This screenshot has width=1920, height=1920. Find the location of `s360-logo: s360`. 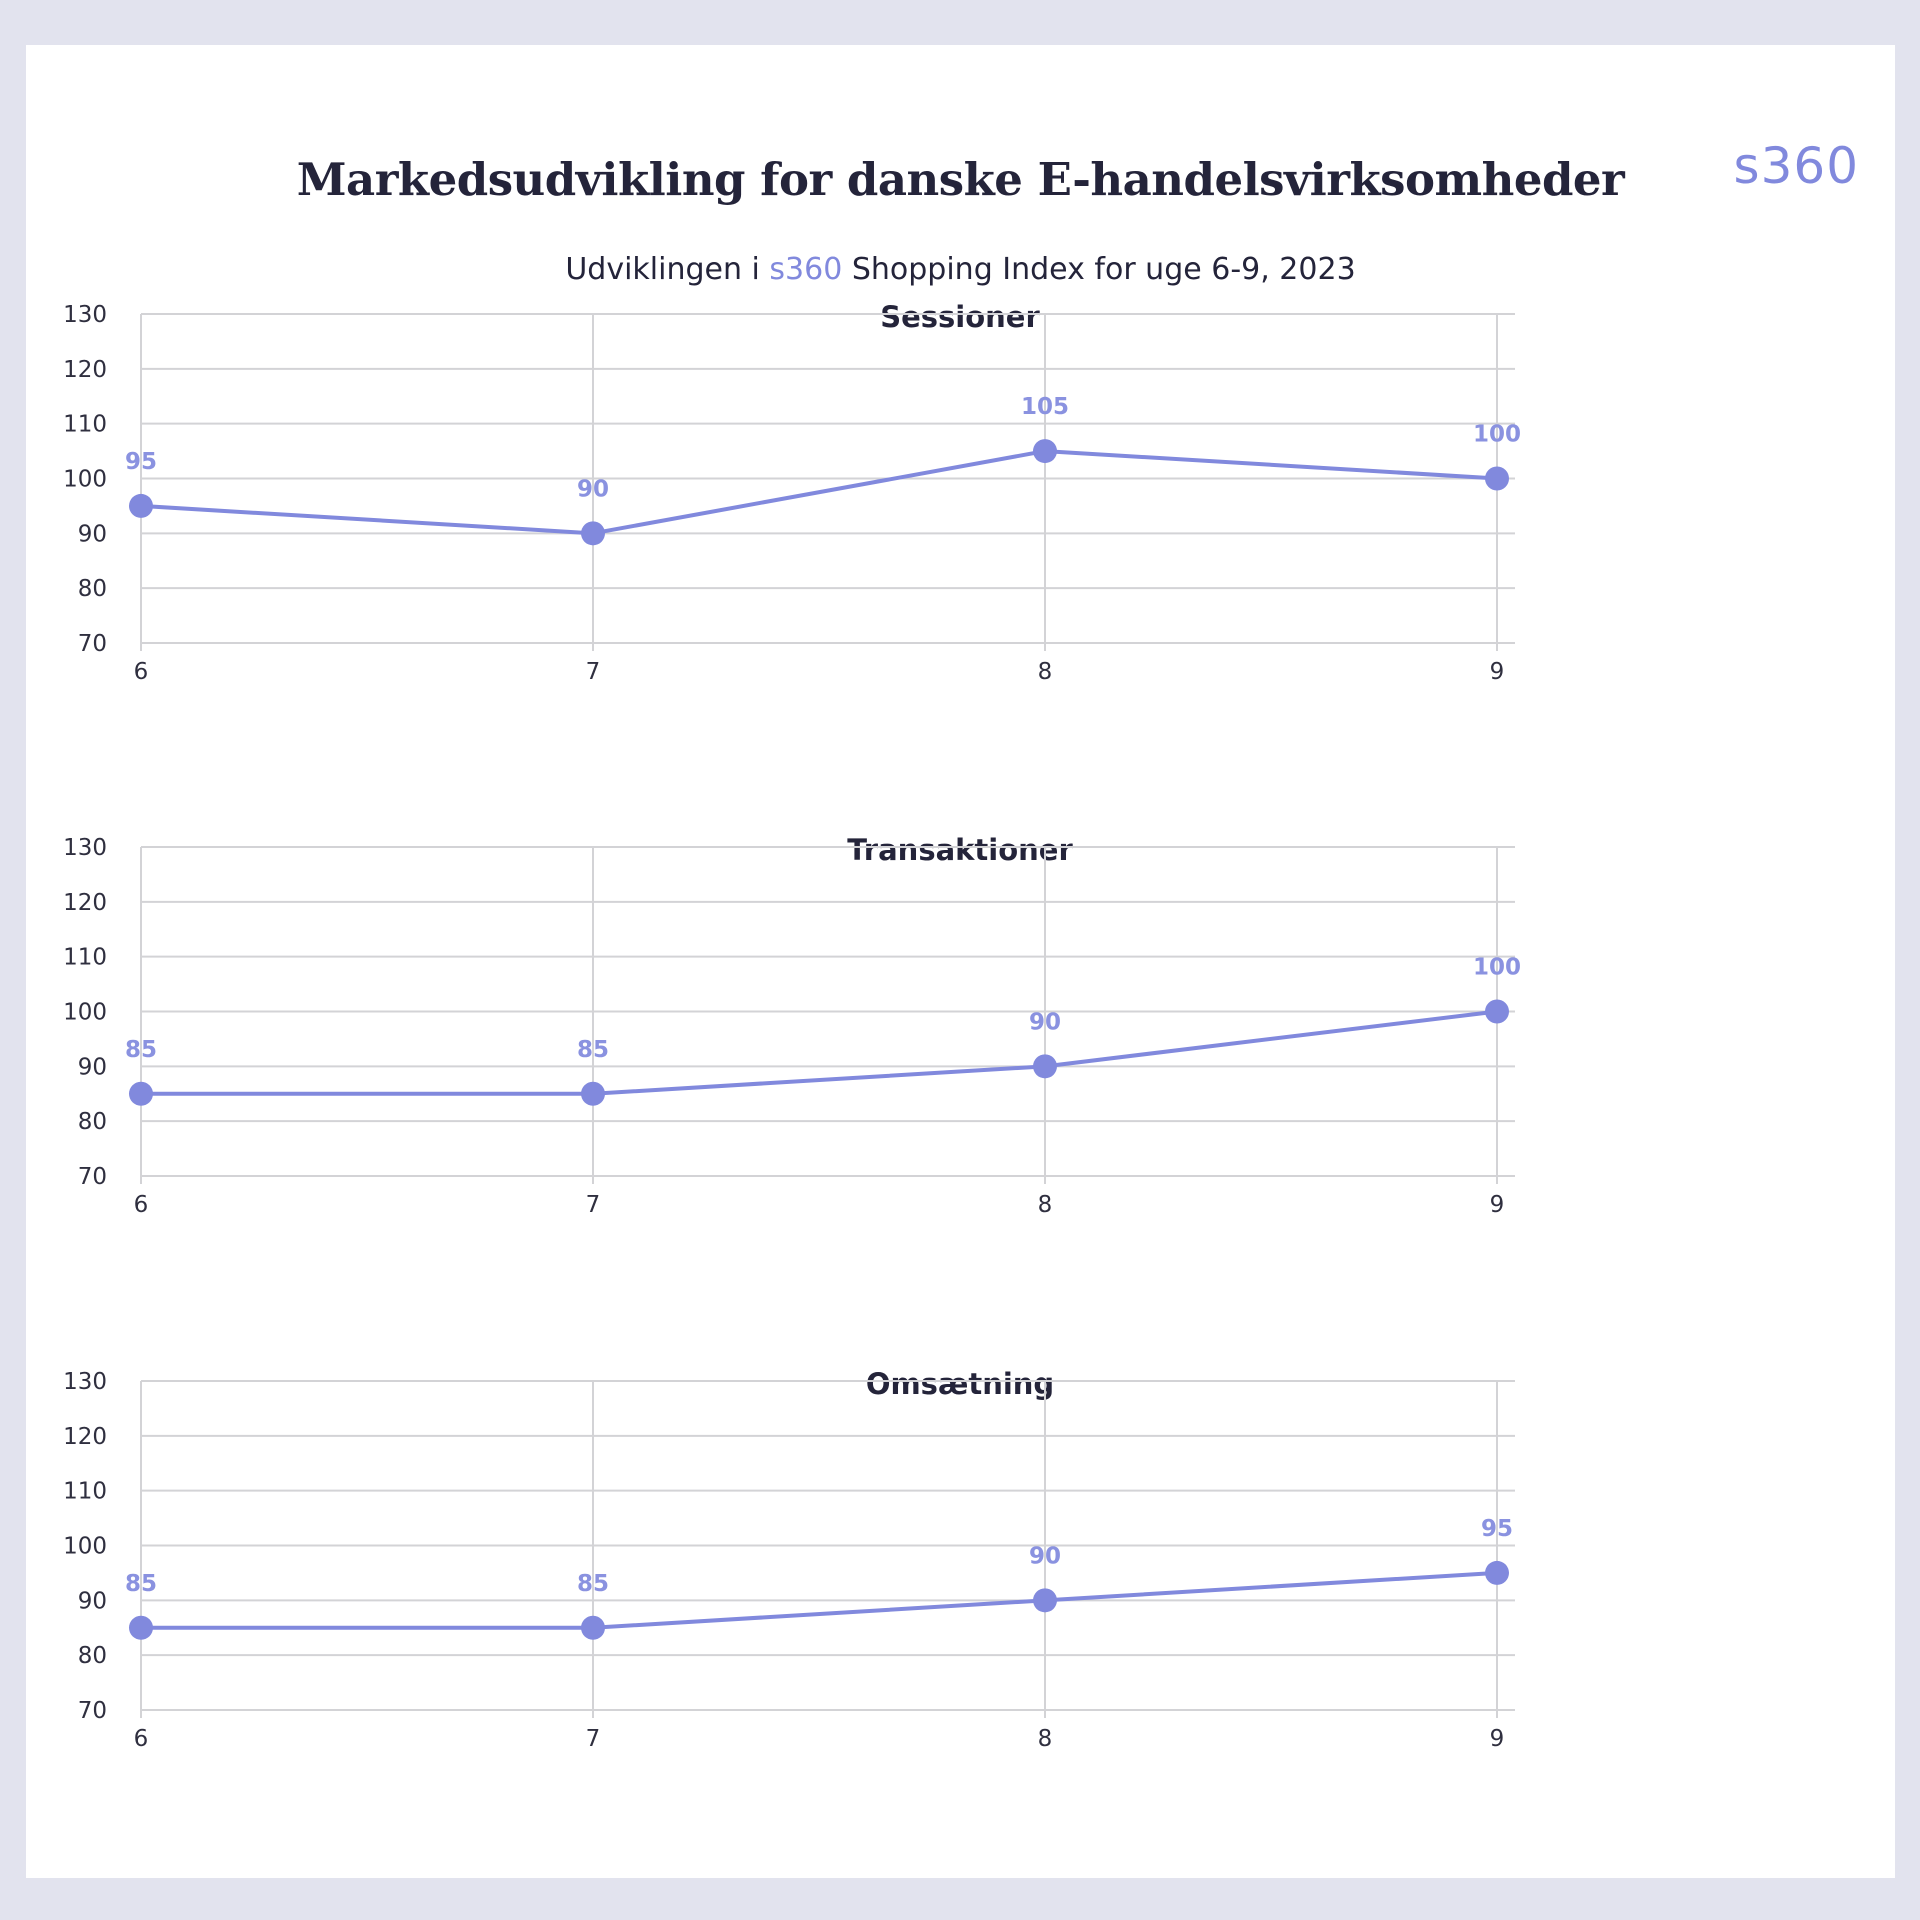

s360-logo: s360 is located at coordinates (1796, 166).